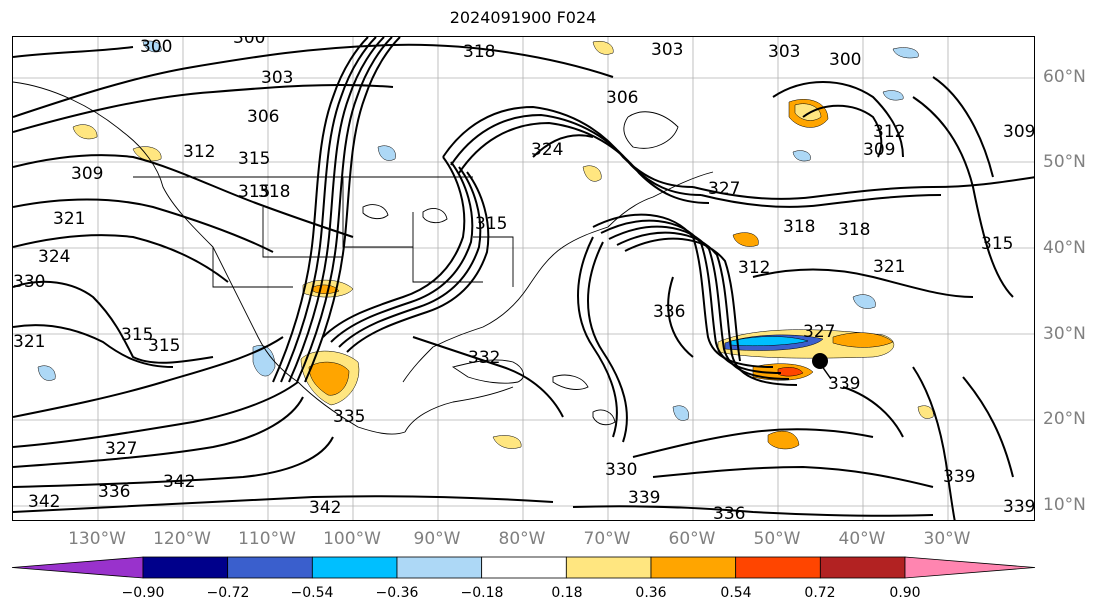 The height and width of the screenshot is (615, 1105). Describe the element at coordinates (1064, 248) in the screenshot. I see `latitude-label: 40°N` at that location.